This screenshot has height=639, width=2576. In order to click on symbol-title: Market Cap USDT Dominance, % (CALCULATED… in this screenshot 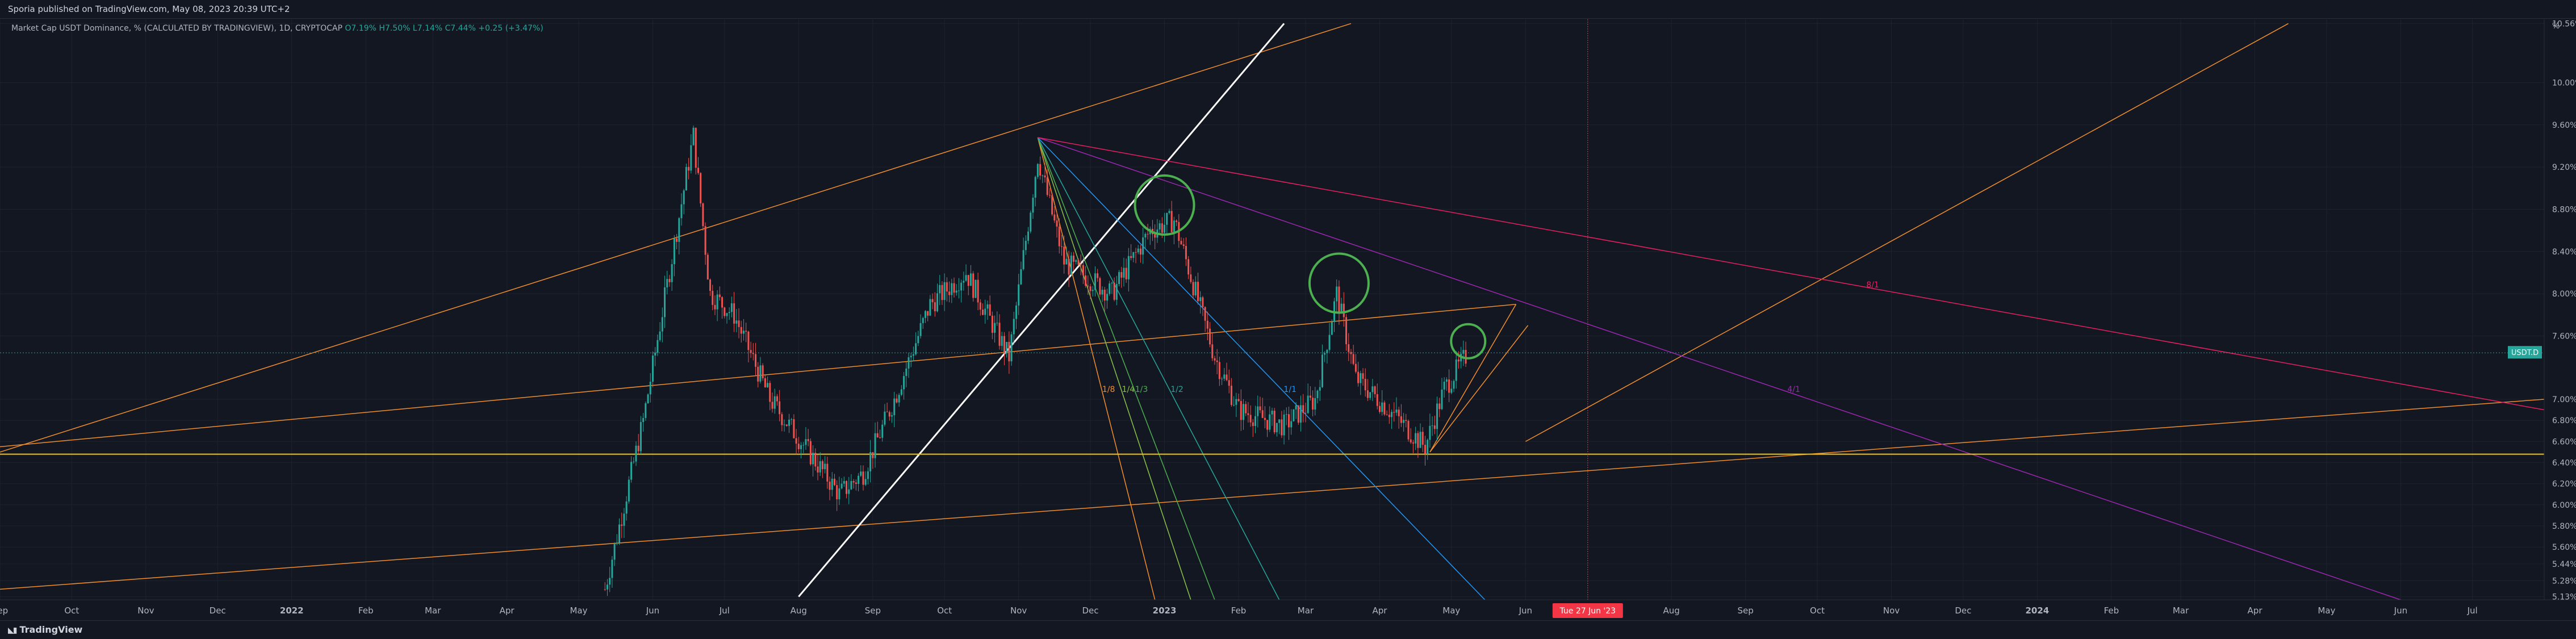, I will do `click(176, 28)`.